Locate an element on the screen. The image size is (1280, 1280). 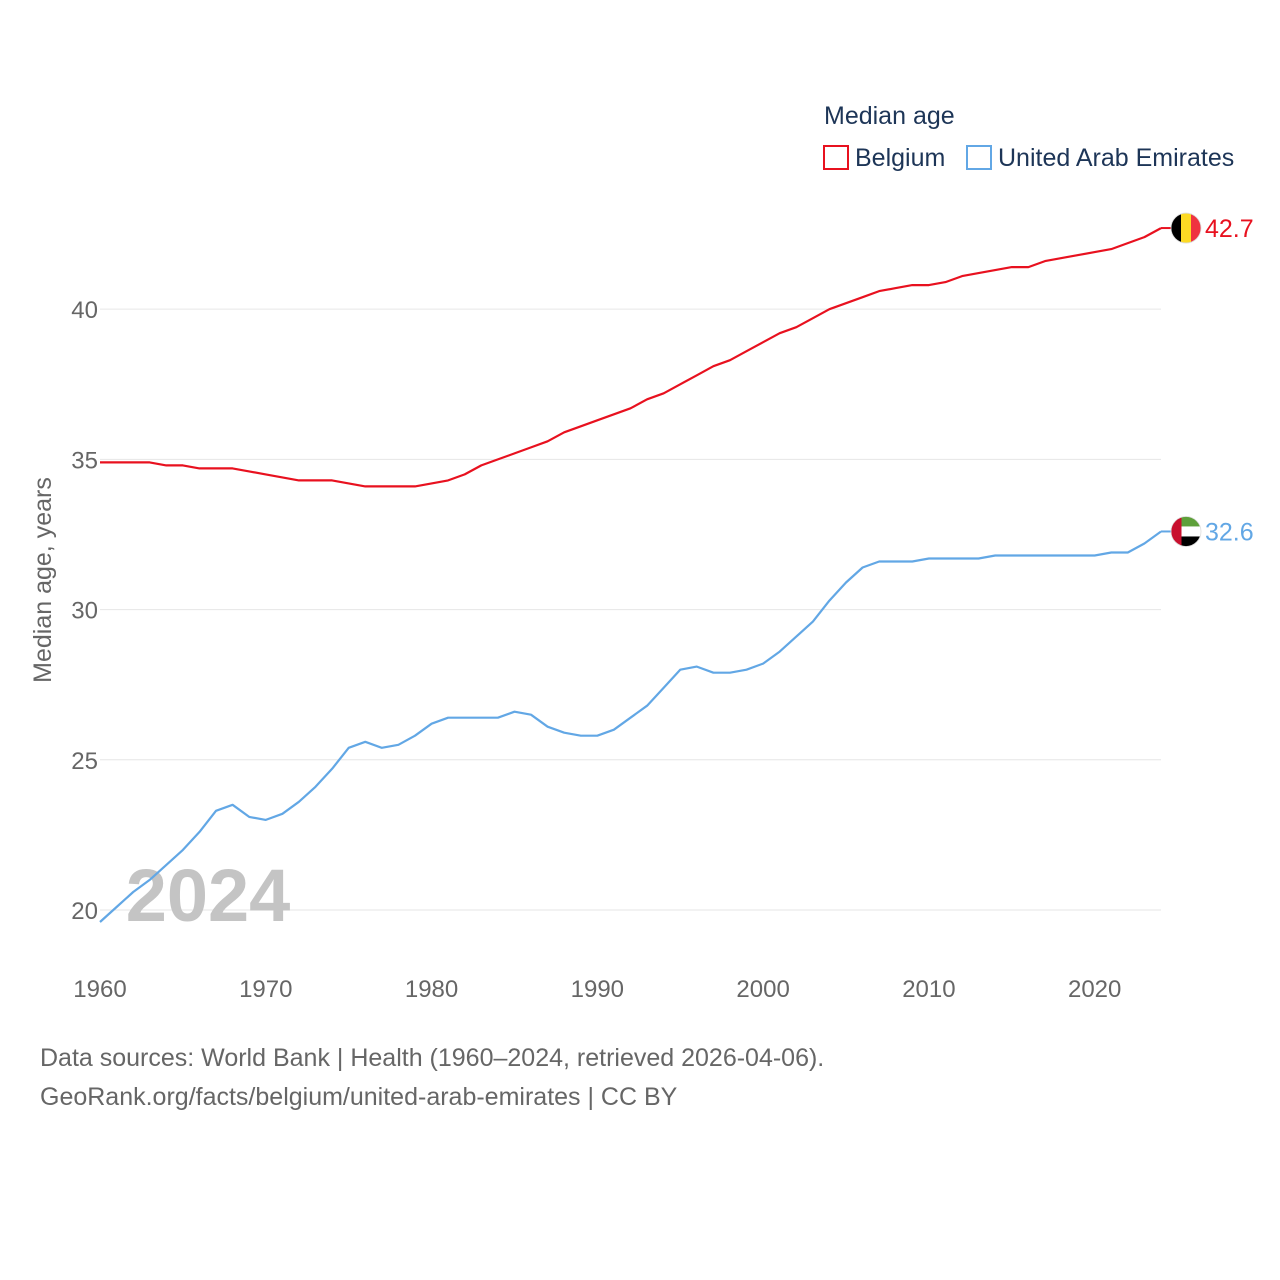
y-tick-label-40: 40 is located at coordinates (84, 310).